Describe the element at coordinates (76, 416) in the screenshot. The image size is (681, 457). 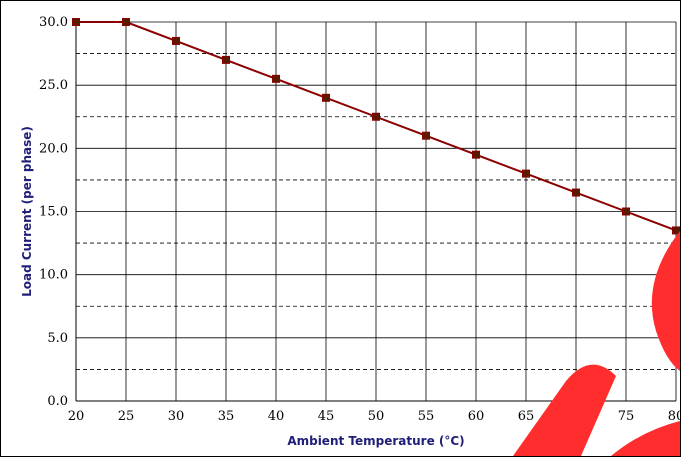
I see `x-tick-label: 20` at that location.